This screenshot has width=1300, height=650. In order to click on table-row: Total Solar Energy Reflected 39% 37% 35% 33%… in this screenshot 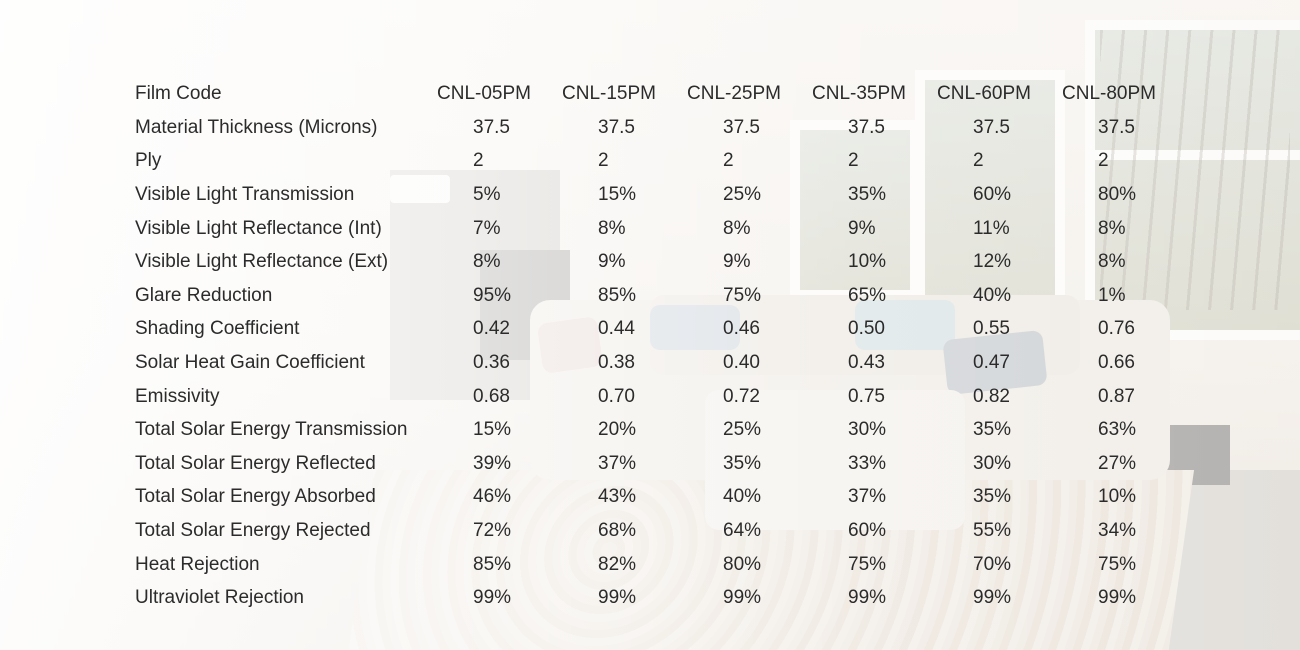, I will do `click(654, 464)`.